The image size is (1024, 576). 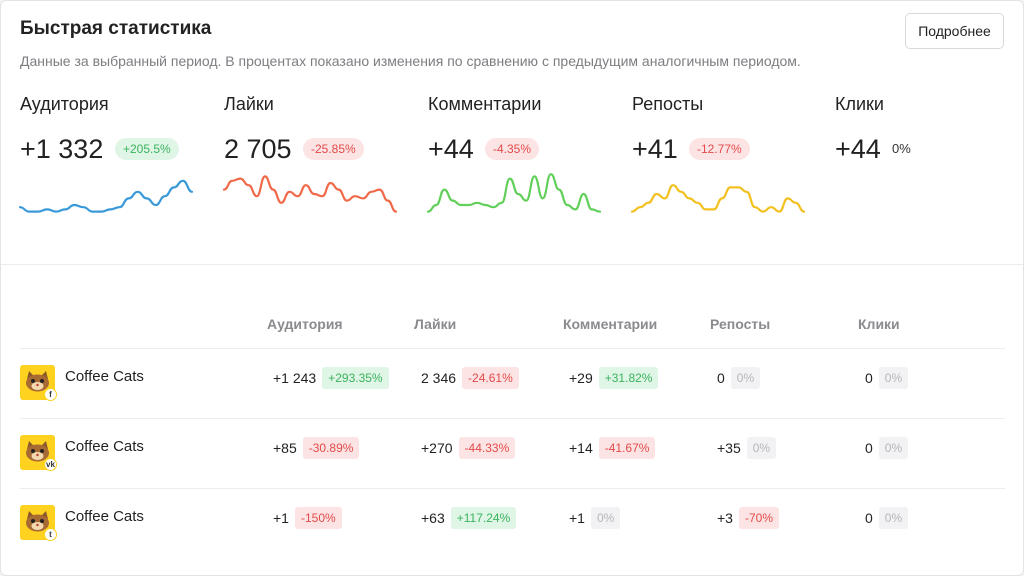 I want to click on table-cell: +29 +31.82%, so click(x=614, y=378).